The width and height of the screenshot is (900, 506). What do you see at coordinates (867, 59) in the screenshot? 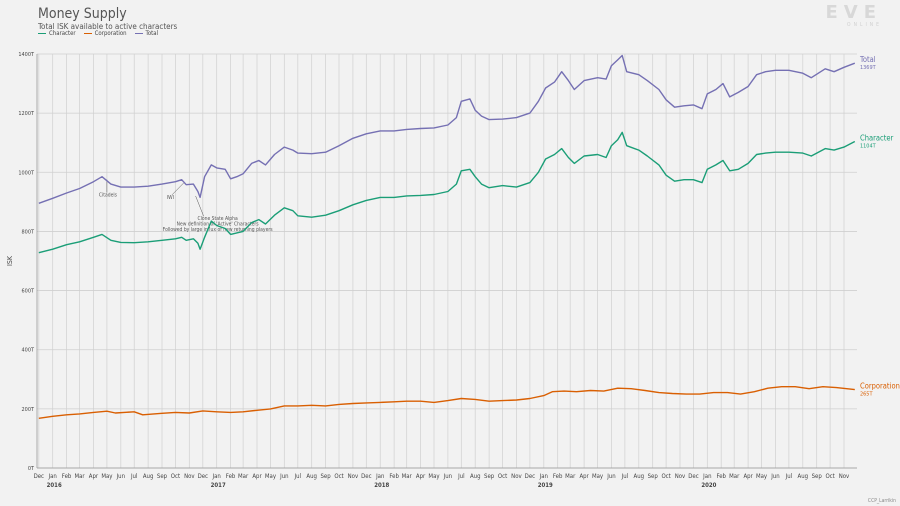
I see `end-label-total: Total` at bounding box center [867, 59].